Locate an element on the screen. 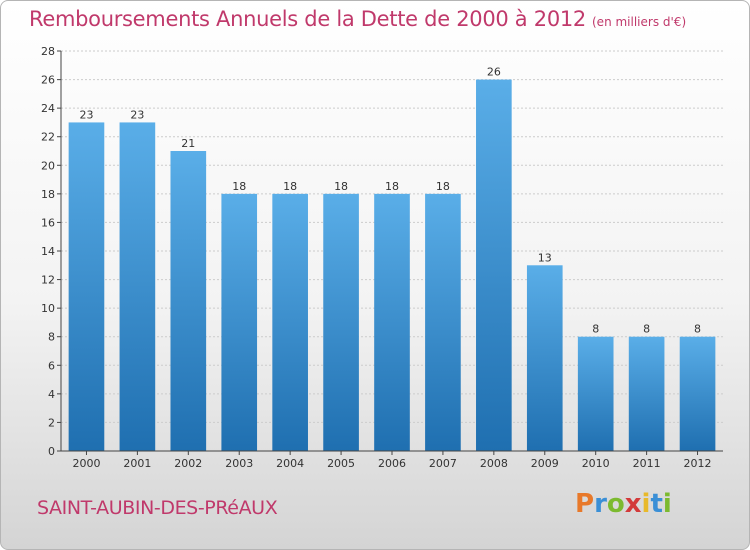 This screenshot has height=550, width=750. x-tick-label: 2009 is located at coordinates (545, 463).